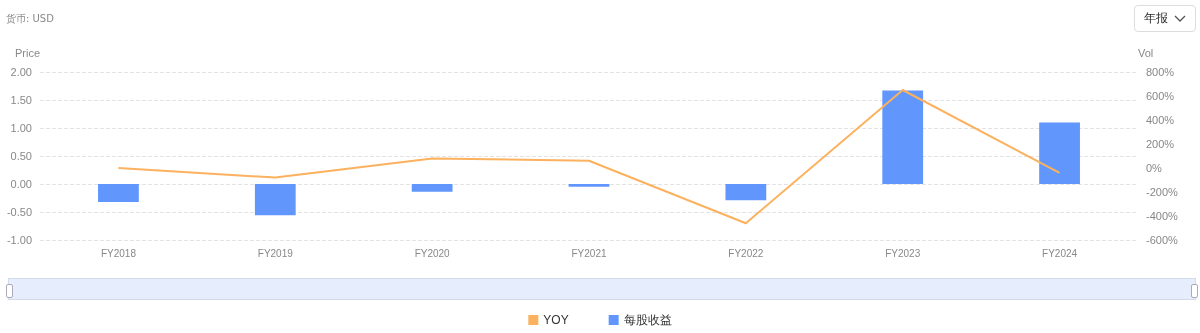  What do you see at coordinates (21, 72) in the screenshot?
I see `y-tick-label: 2.00` at bounding box center [21, 72].